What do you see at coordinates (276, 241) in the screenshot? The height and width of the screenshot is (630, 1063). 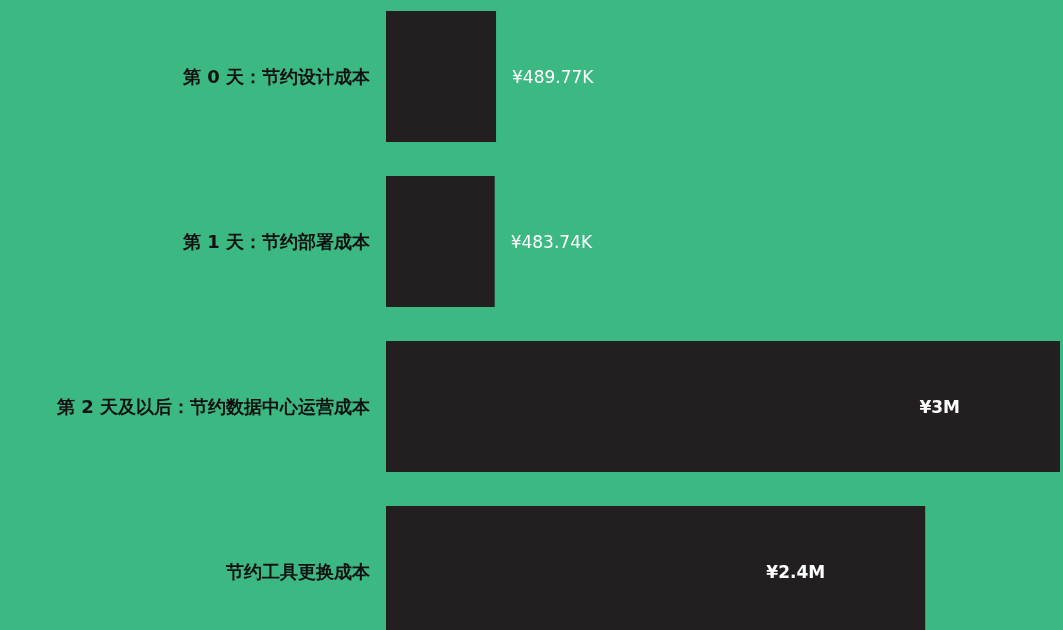 I see `y-tick-label: 第 1 天：节约部署成本` at bounding box center [276, 241].